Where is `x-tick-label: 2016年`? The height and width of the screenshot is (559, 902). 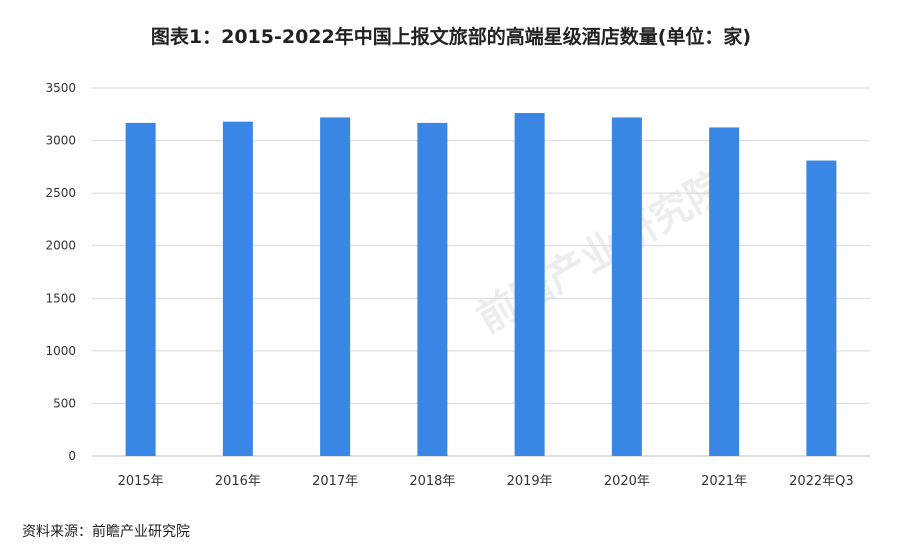
x-tick-label: 2016年 is located at coordinates (238, 481).